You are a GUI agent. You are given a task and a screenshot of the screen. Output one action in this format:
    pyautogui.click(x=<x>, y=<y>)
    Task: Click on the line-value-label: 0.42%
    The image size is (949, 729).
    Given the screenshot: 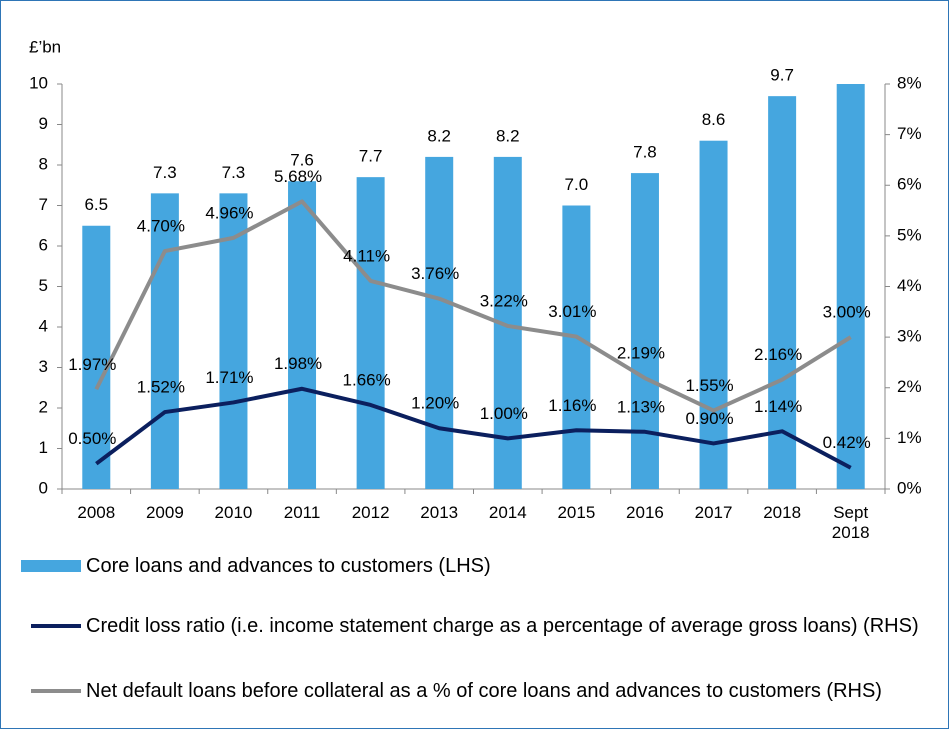 What is the action you would take?
    pyautogui.click(x=847, y=442)
    